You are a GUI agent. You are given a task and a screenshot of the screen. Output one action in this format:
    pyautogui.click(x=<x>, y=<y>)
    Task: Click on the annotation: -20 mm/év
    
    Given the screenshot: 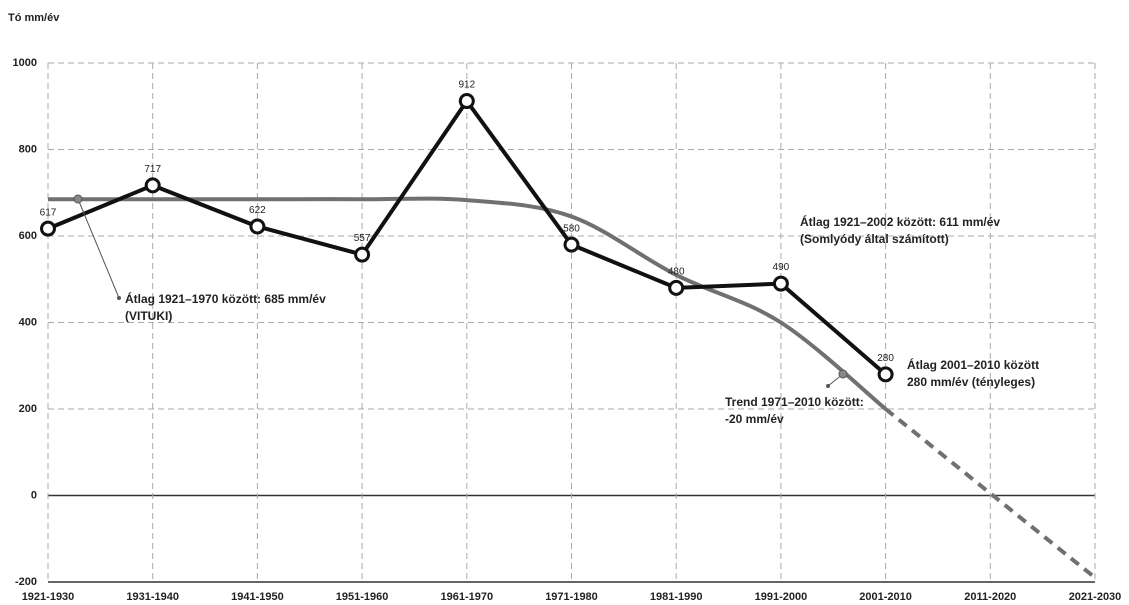 What is the action you would take?
    pyautogui.click(x=754, y=419)
    